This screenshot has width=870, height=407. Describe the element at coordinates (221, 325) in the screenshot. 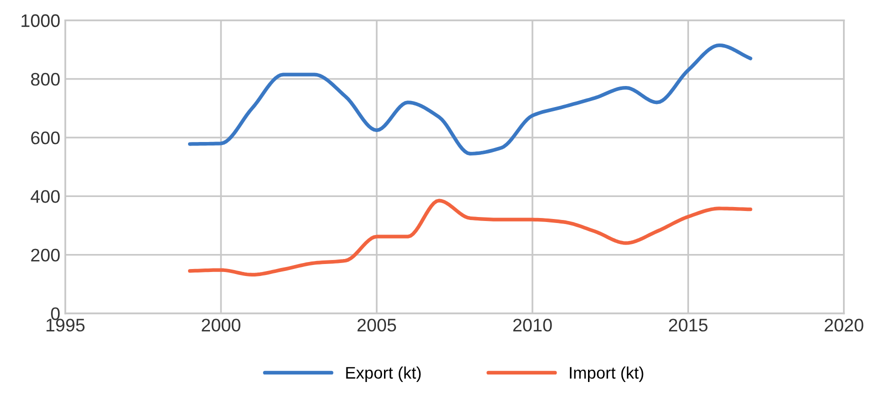

I see `x-tick-label: 2000` at that location.